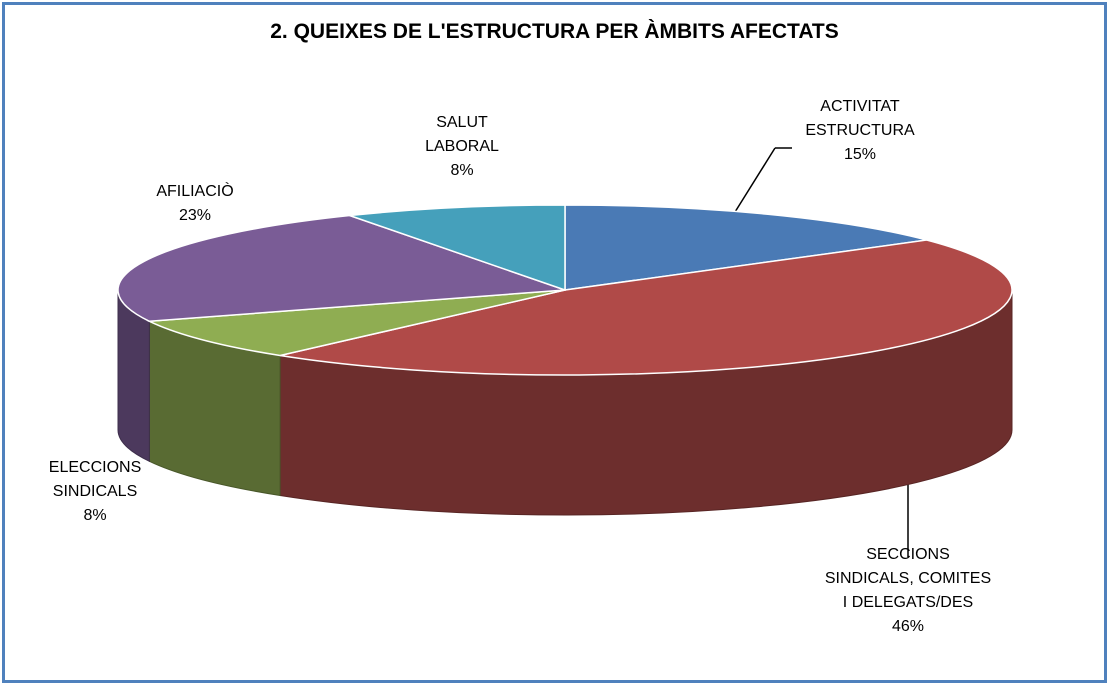 Image resolution: width=1109 pixels, height=685 pixels. What do you see at coordinates (195, 215) in the screenshot?
I see `value-label: 23%` at bounding box center [195, 215].